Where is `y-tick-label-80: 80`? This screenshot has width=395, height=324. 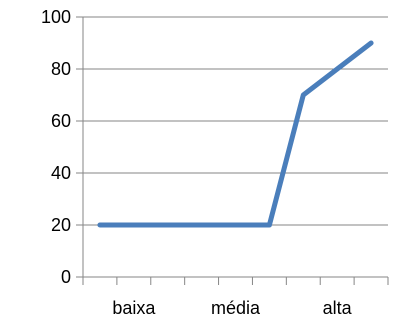
y-tick-label-80: 80 is located at coordinates (61, 69).